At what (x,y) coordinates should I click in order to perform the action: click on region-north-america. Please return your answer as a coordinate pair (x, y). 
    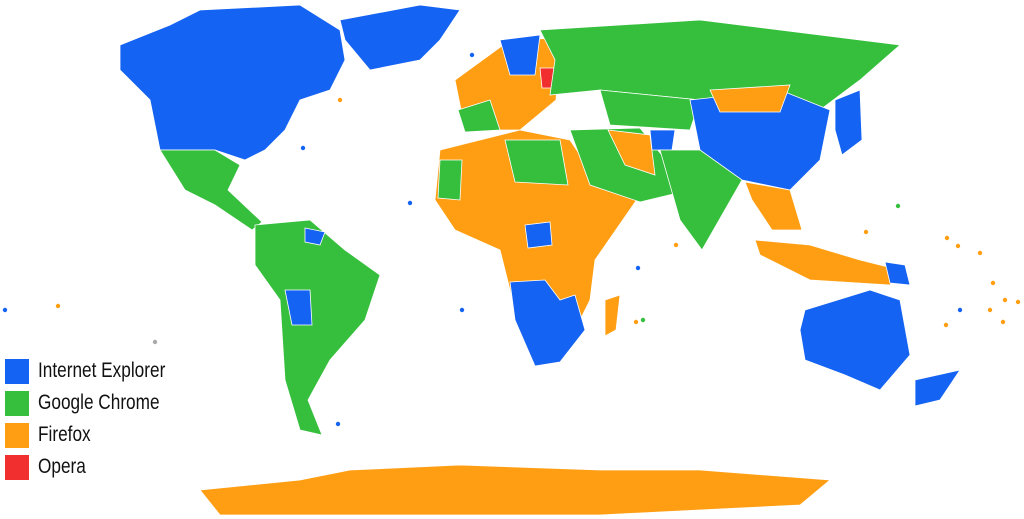
    Looking at the image, I should click on (232, 82).